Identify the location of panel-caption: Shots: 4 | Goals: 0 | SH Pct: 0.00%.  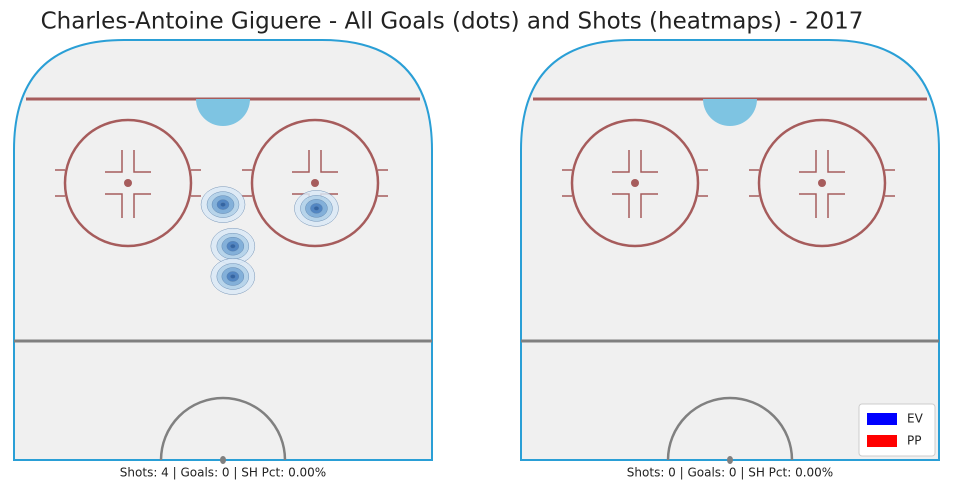
(223, 473).